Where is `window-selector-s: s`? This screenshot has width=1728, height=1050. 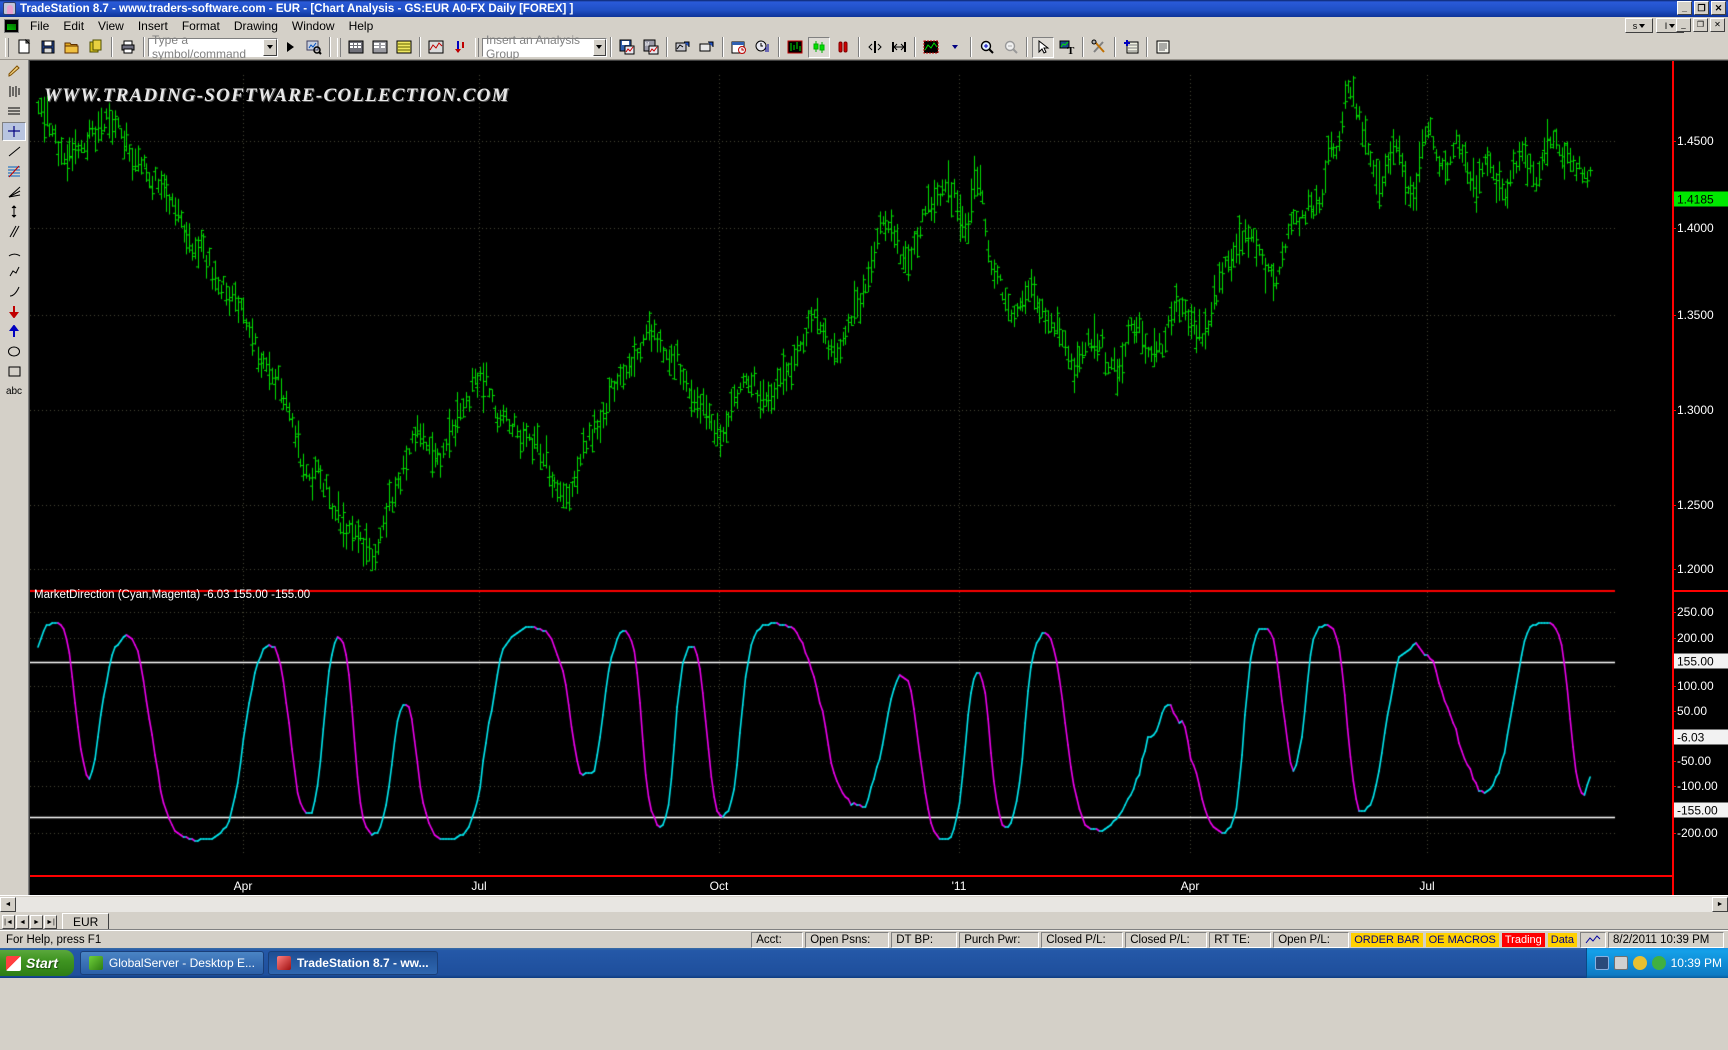
window-selector-s: s is located at coordinates (1639, 25).